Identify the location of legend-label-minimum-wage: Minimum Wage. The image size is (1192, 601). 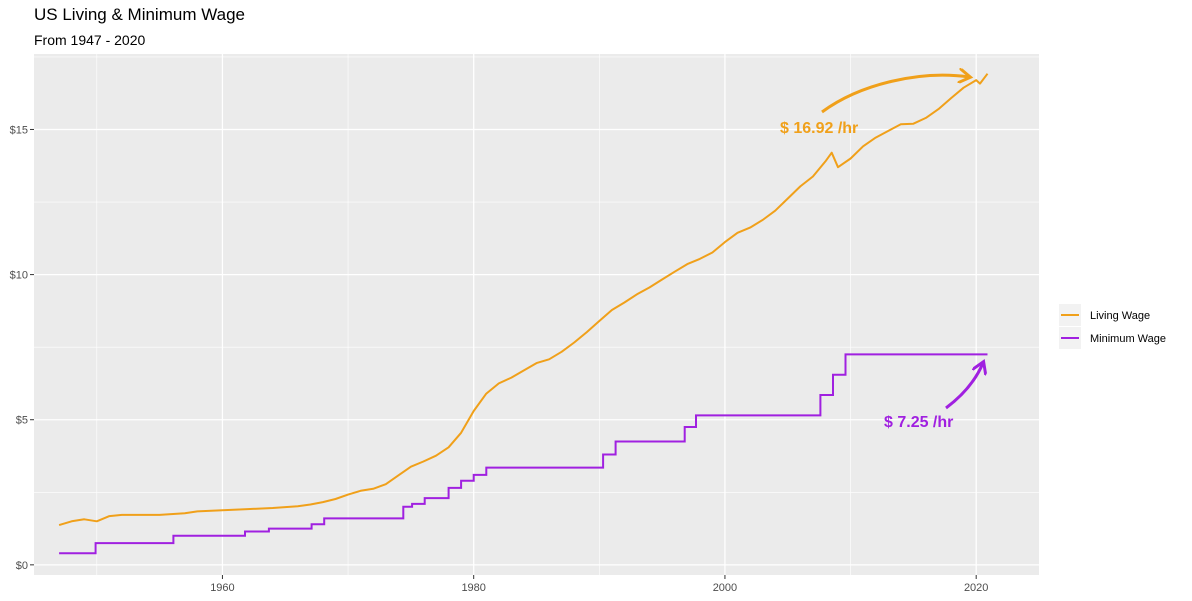
(1128, 339).